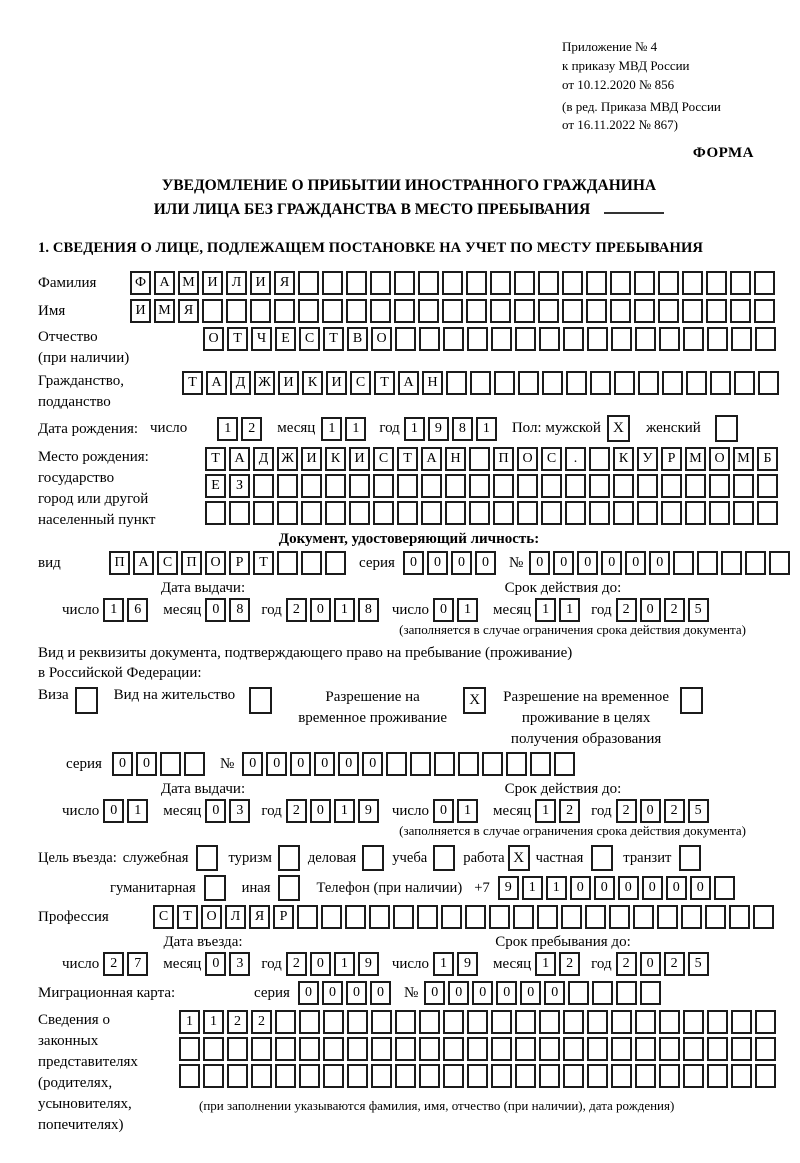  I want to click on char-cell: У, so click(647, 459).